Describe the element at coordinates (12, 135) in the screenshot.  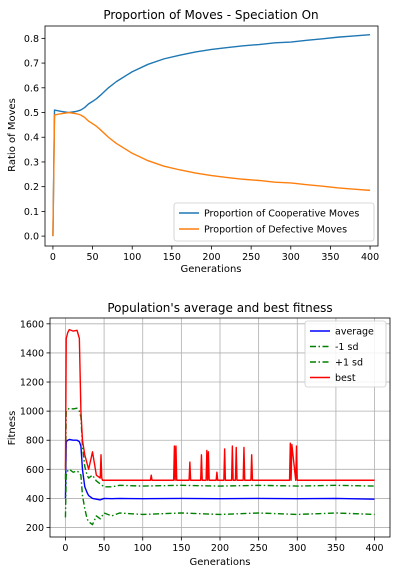
I see `y-axis-label: Ratio of Moves` at that location.